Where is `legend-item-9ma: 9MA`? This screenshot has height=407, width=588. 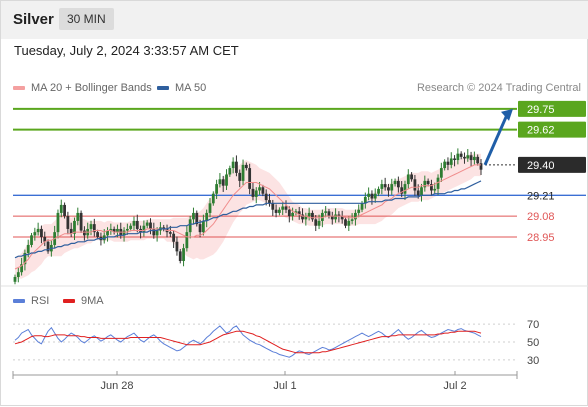 legend-item-9ma: 9MA is located at coordinates (83, 301).